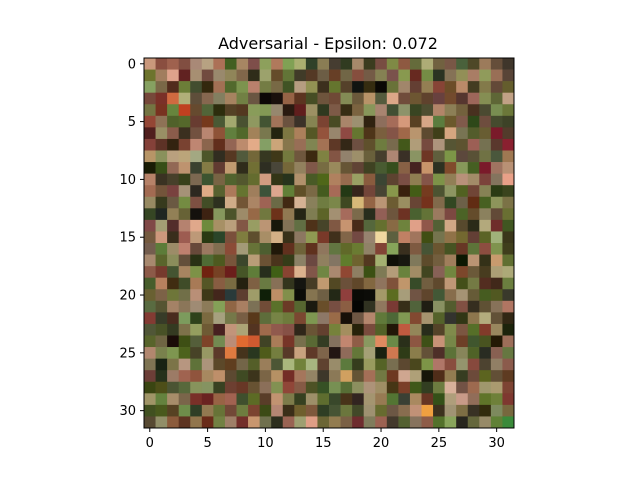  What do you see at coordinates (325, 439) in the screenshot?
I see `x-axis: 0 5 10 15 20 25 30` at bounding box center [325, 439].